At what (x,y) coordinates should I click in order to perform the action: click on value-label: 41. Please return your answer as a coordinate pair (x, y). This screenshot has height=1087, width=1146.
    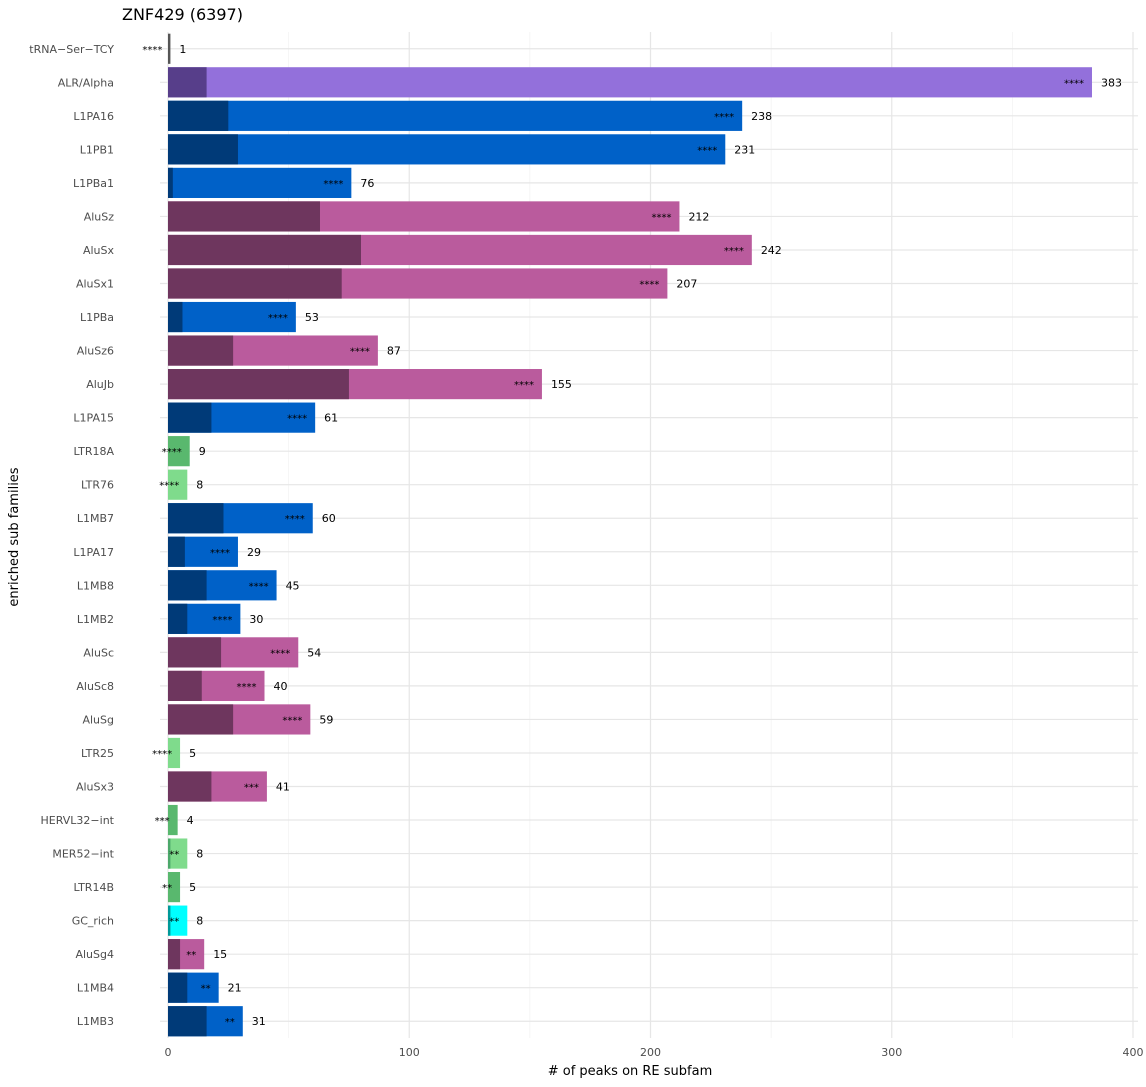
    Looking at the image, I should click on (283, 787).